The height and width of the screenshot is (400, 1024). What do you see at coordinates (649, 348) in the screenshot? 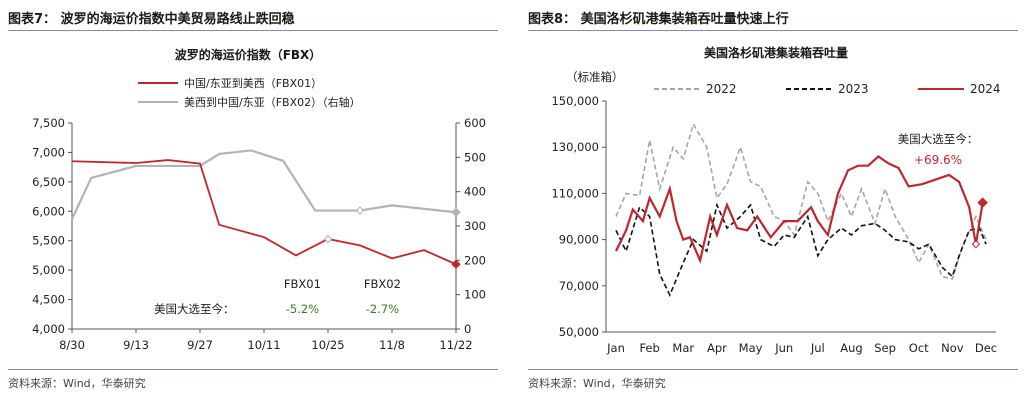
I see `x-tick-label: Feb` at bounding box center [649, 348].